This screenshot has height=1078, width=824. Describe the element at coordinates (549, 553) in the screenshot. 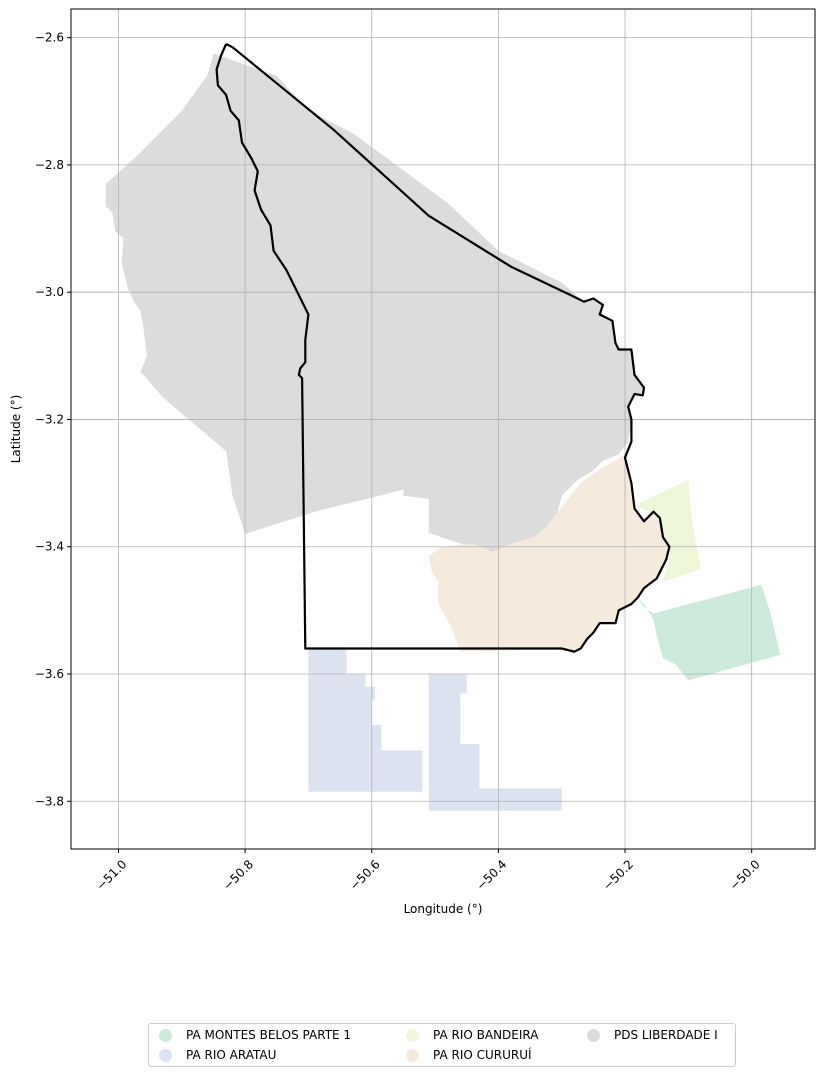

I see `area-pa-rio-cururu-` at that location.